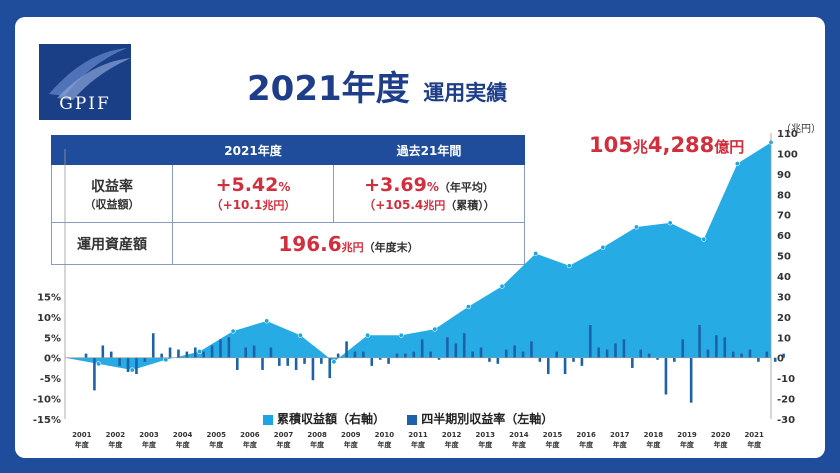  I want to click on right-tick-label: 80, so click(784, 195).